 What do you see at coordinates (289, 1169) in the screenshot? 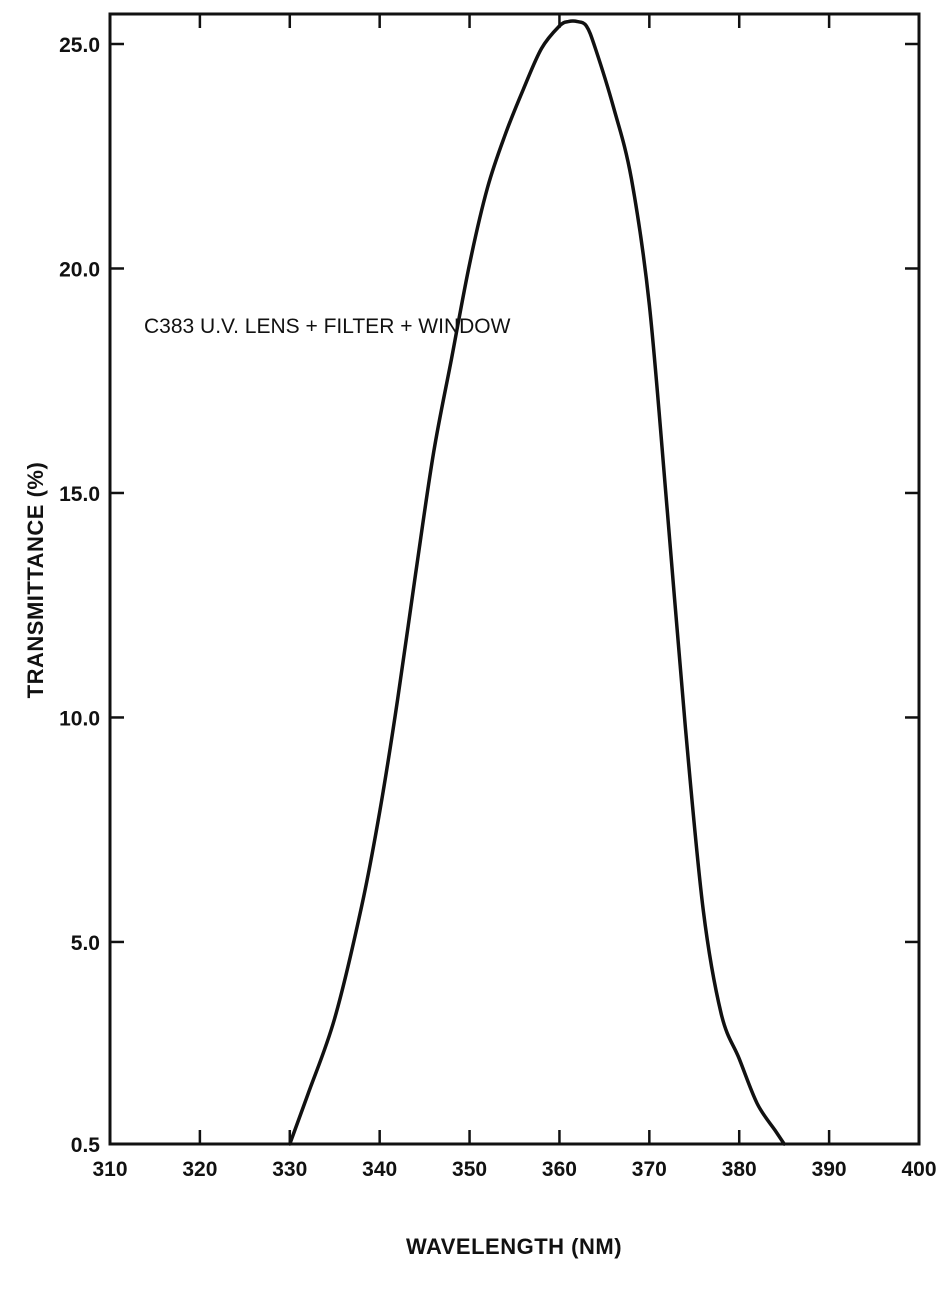
I see `x-tick-label: 330` at bounding box center [289, 1169].